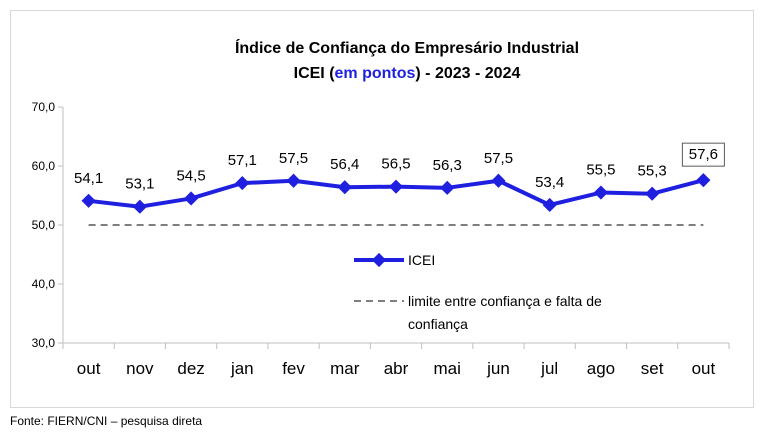 The image size is (771, 433). I want to click on x-tick-label: jul, so click(549, 368).